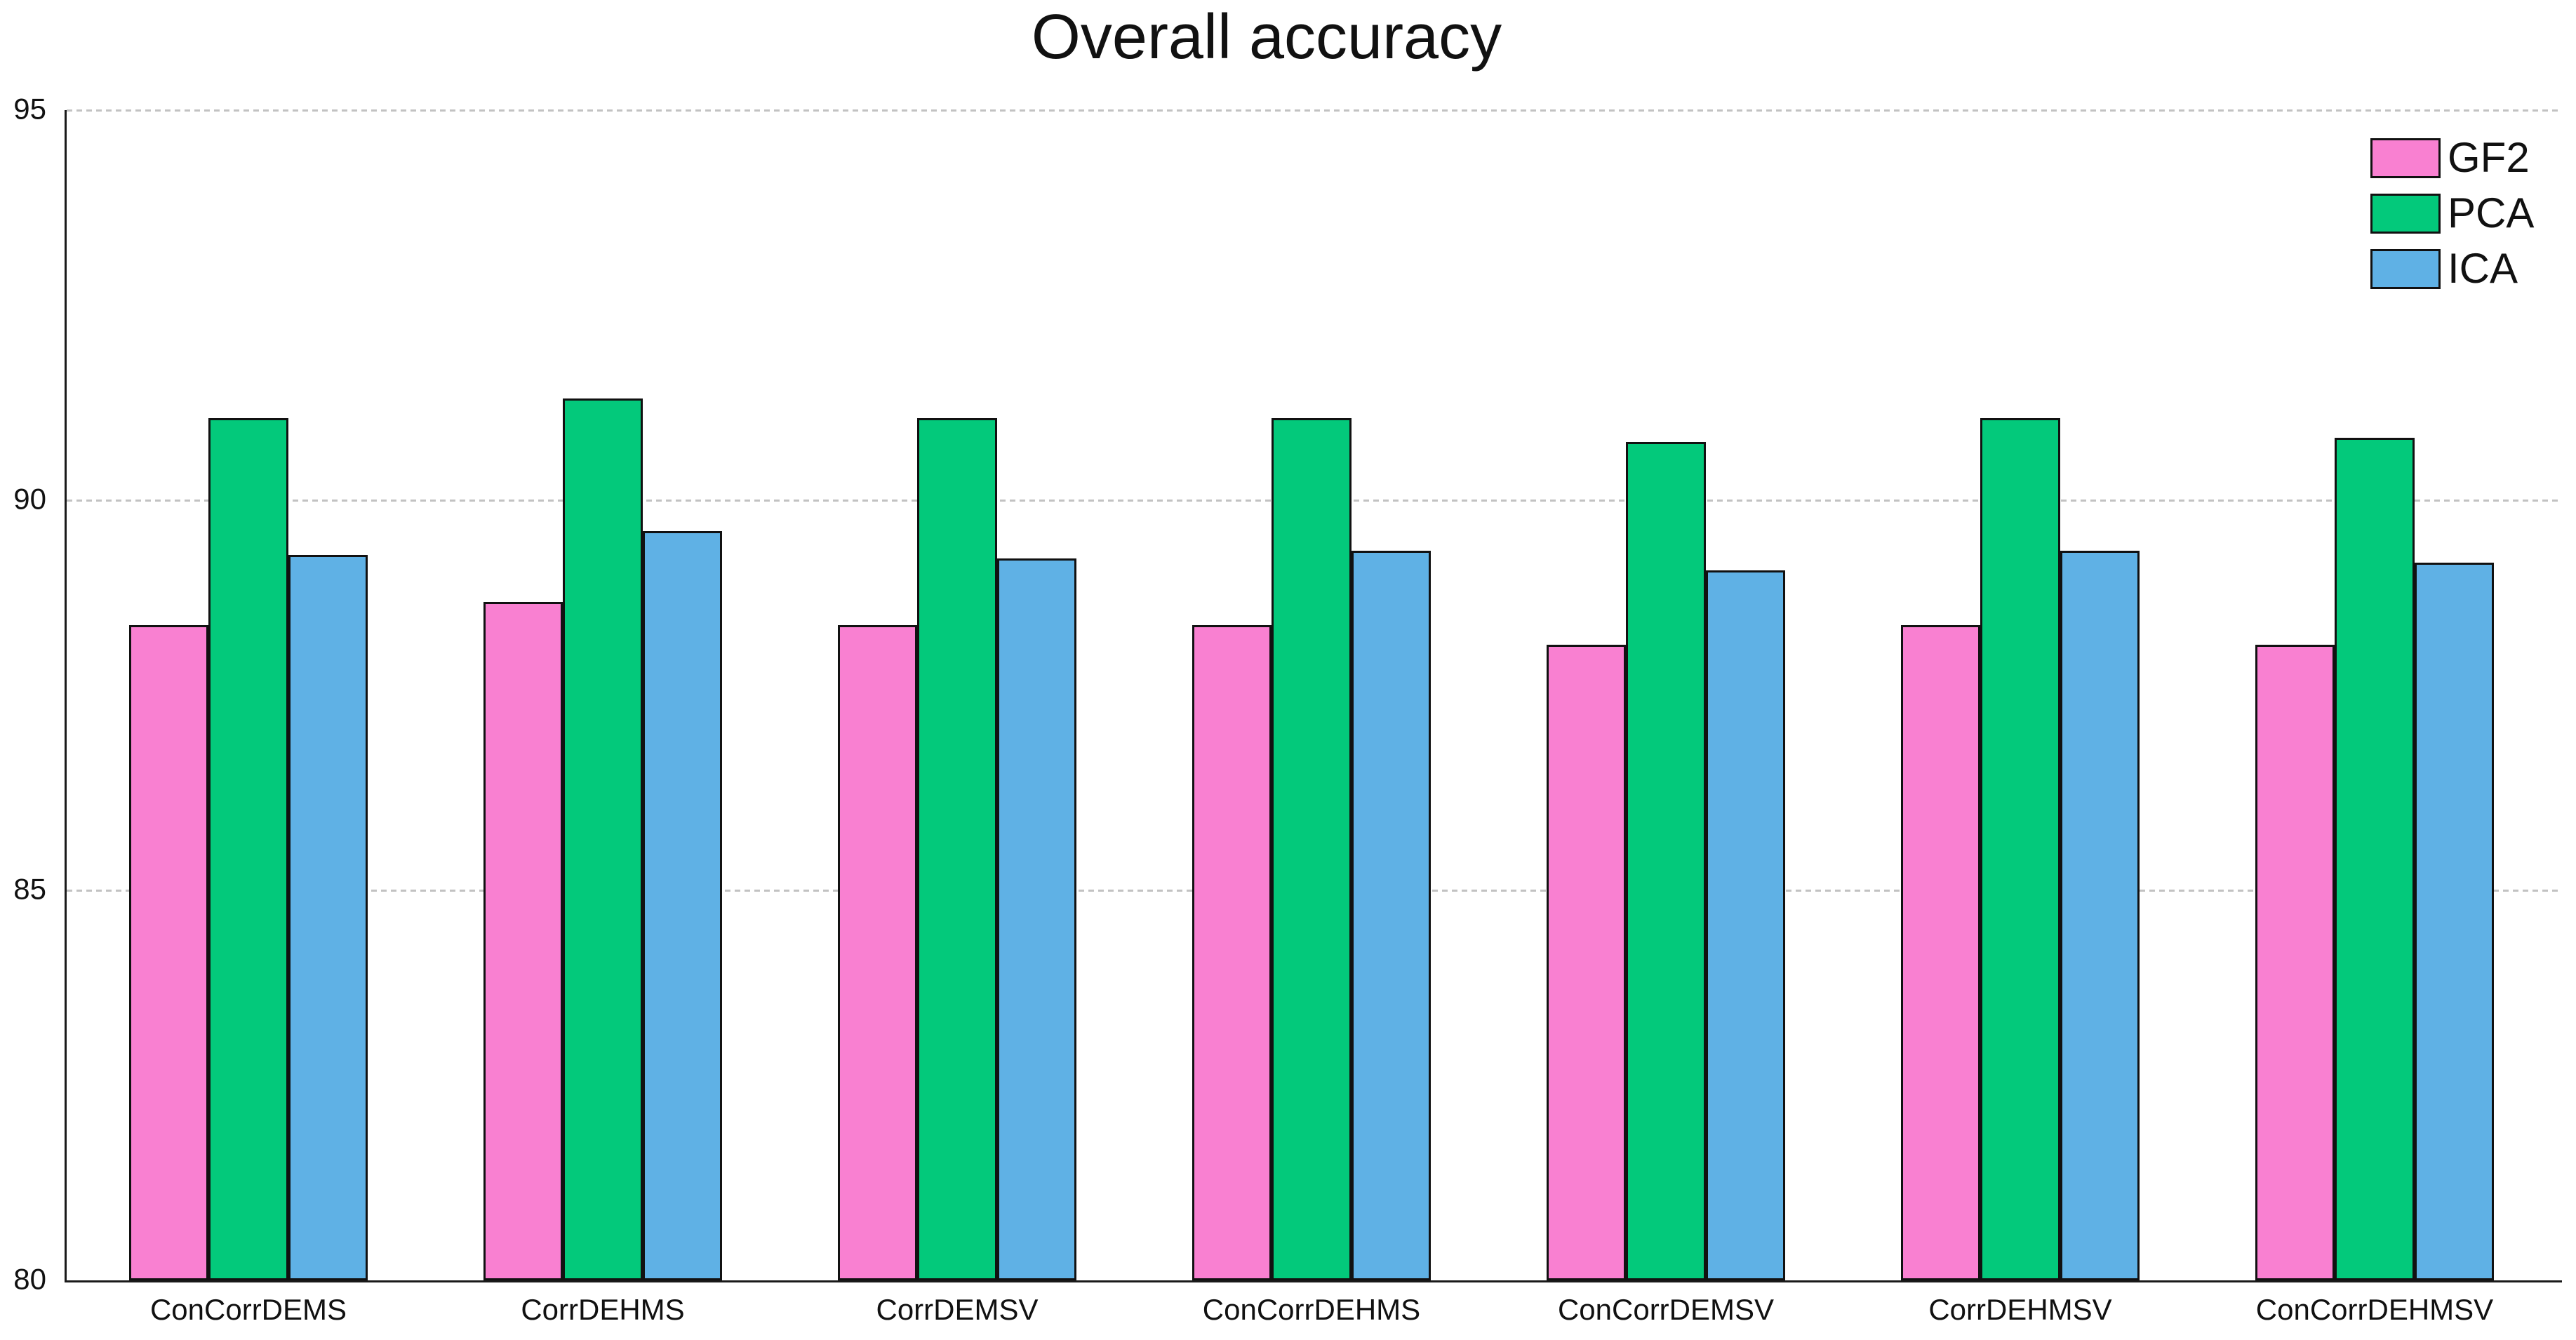 Image resolution: width=2576 pixels, height=1340 pixels. I want to click on legend-item-GF2: GF2, so click(2452, 158).